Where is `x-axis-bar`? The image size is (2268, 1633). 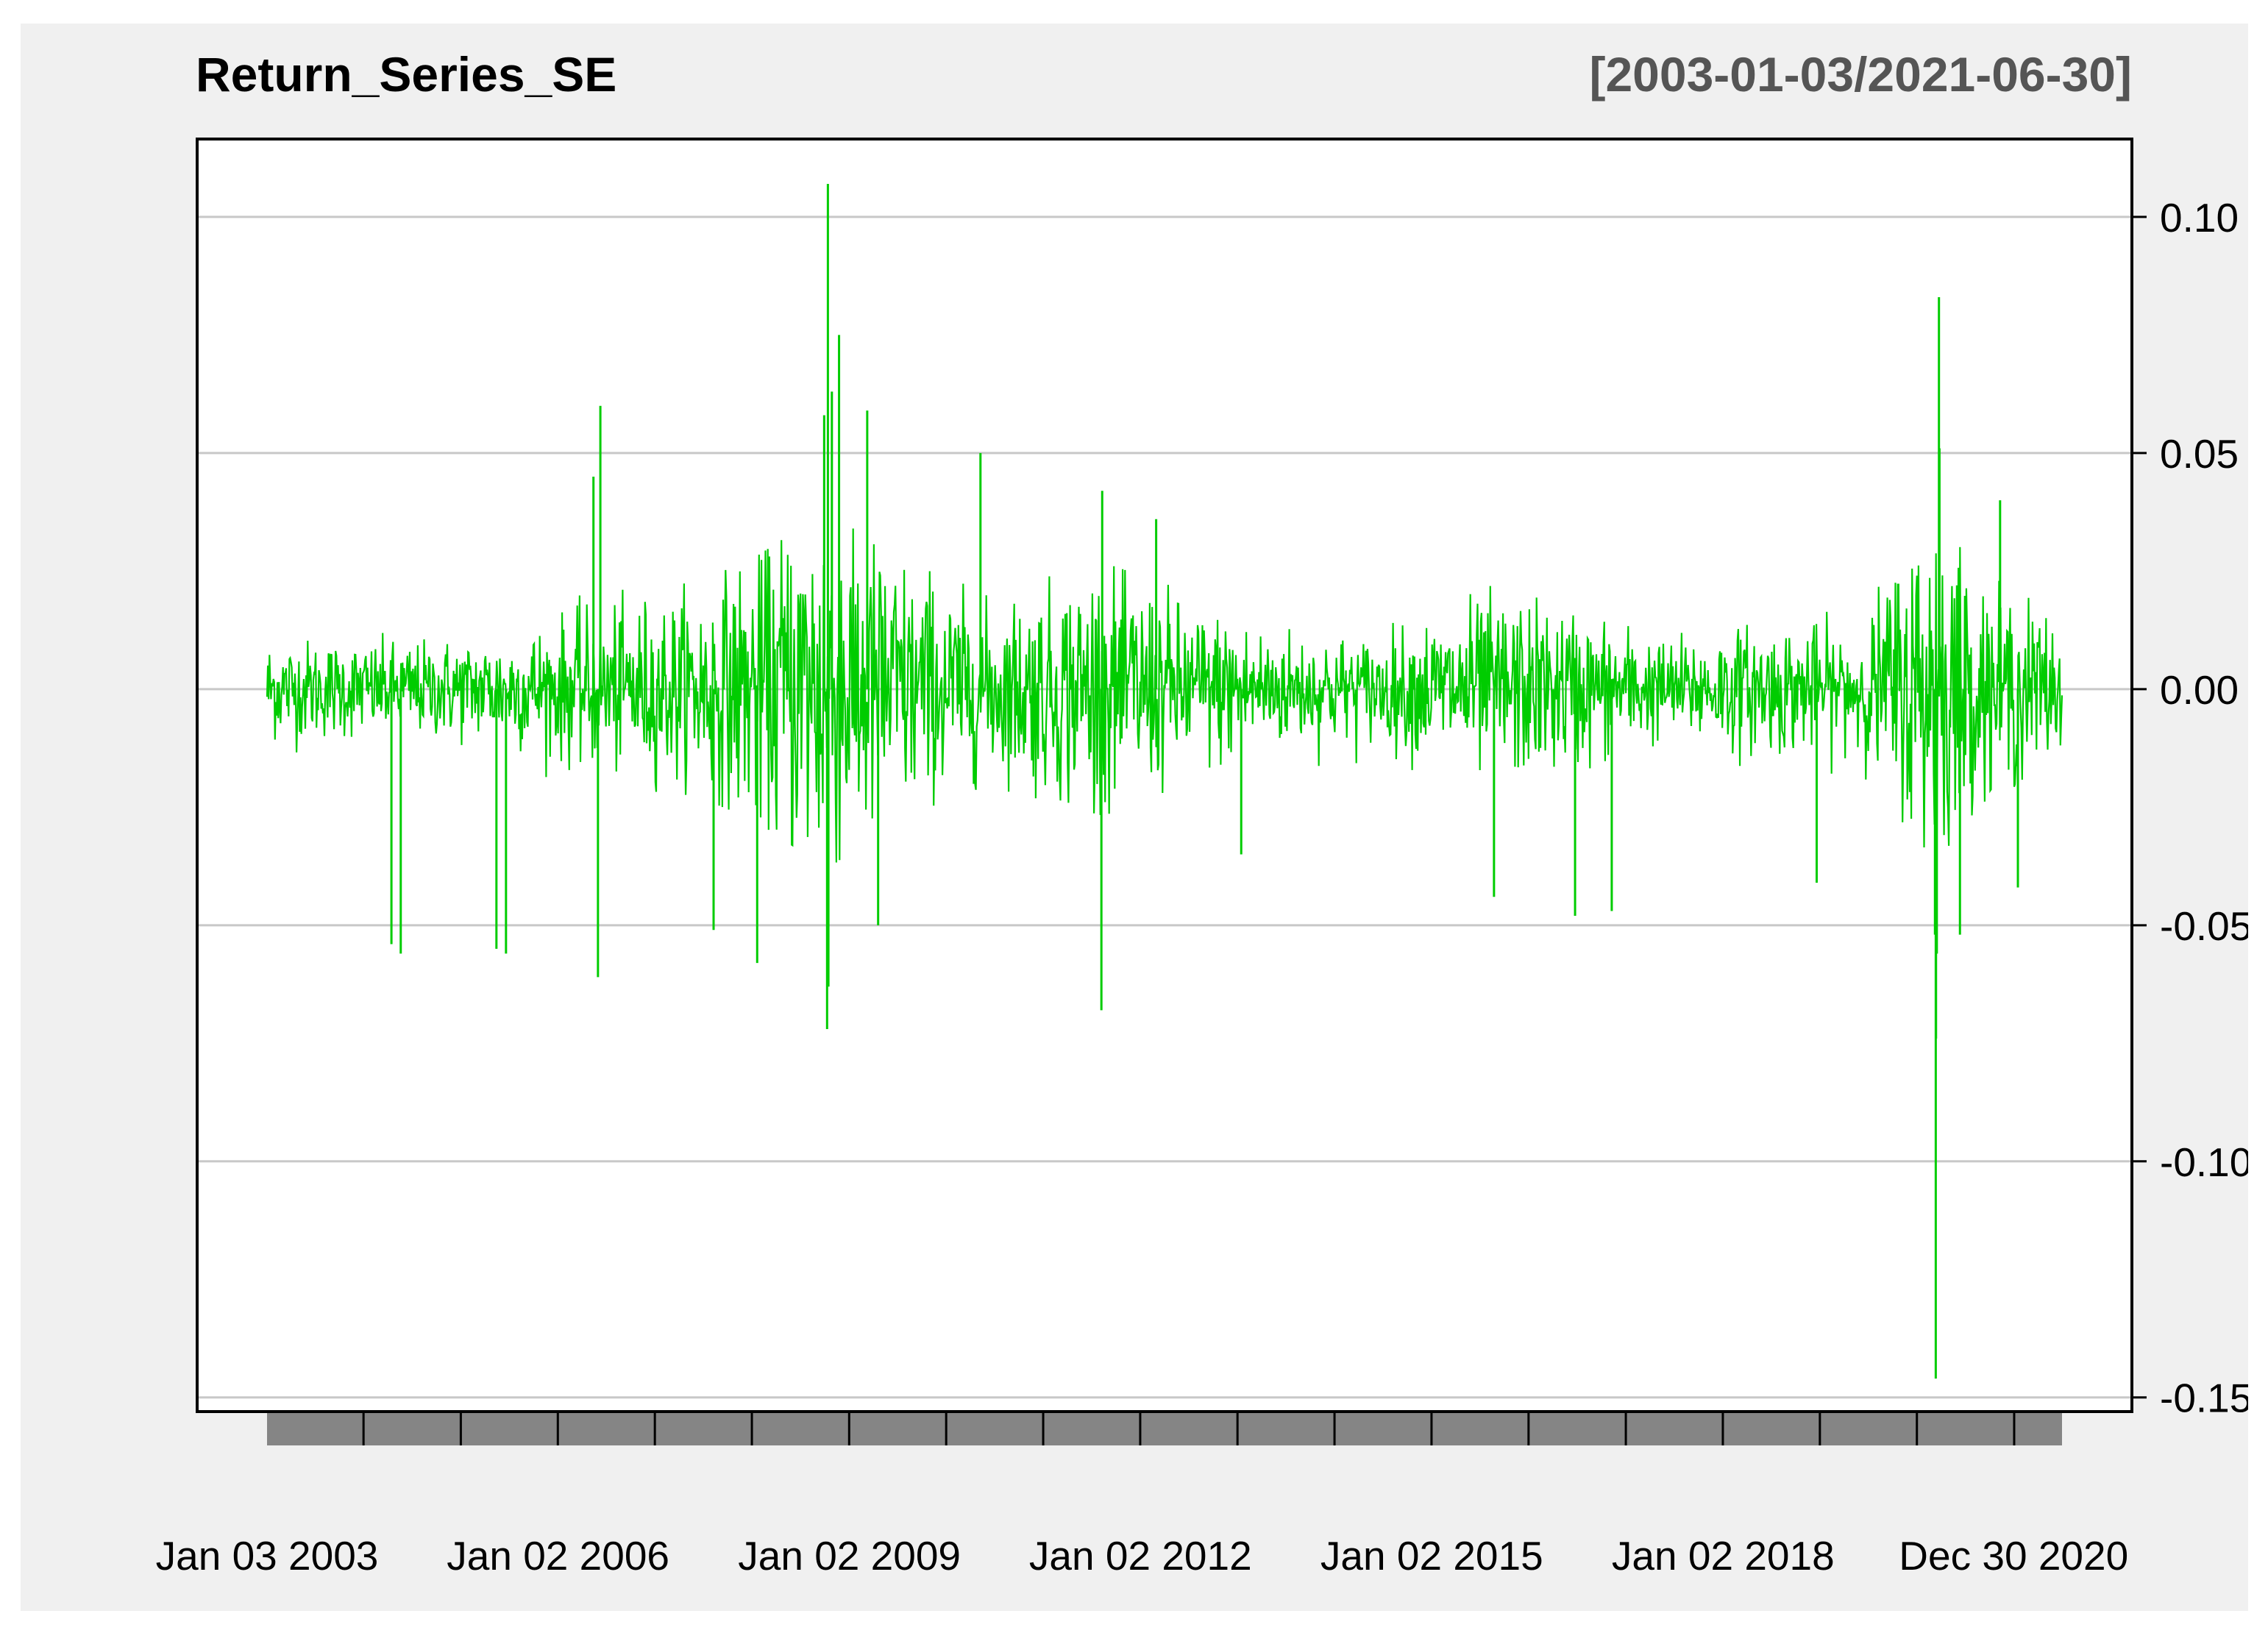
x-axis-bar is located at coordinates (1164, 1429).